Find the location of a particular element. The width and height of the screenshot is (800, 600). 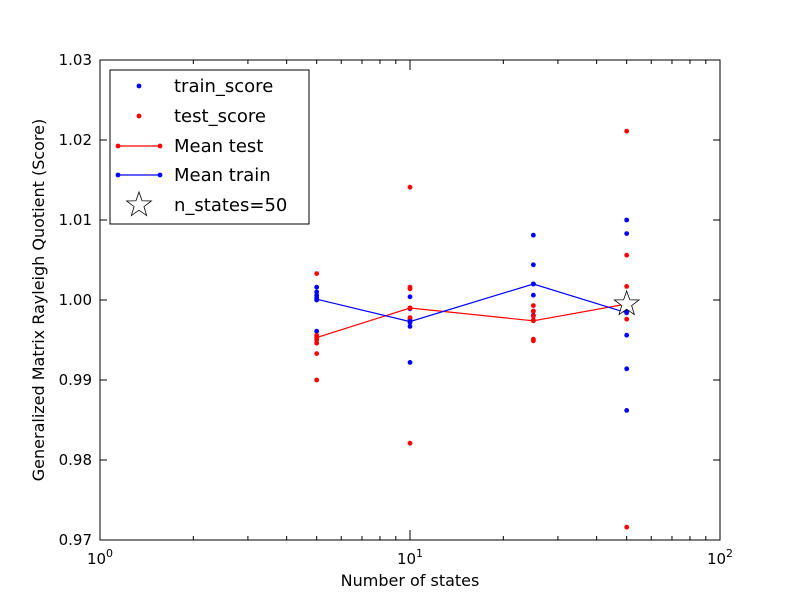

x-tick-label: 10¹ is located at coordinates (410, 557).